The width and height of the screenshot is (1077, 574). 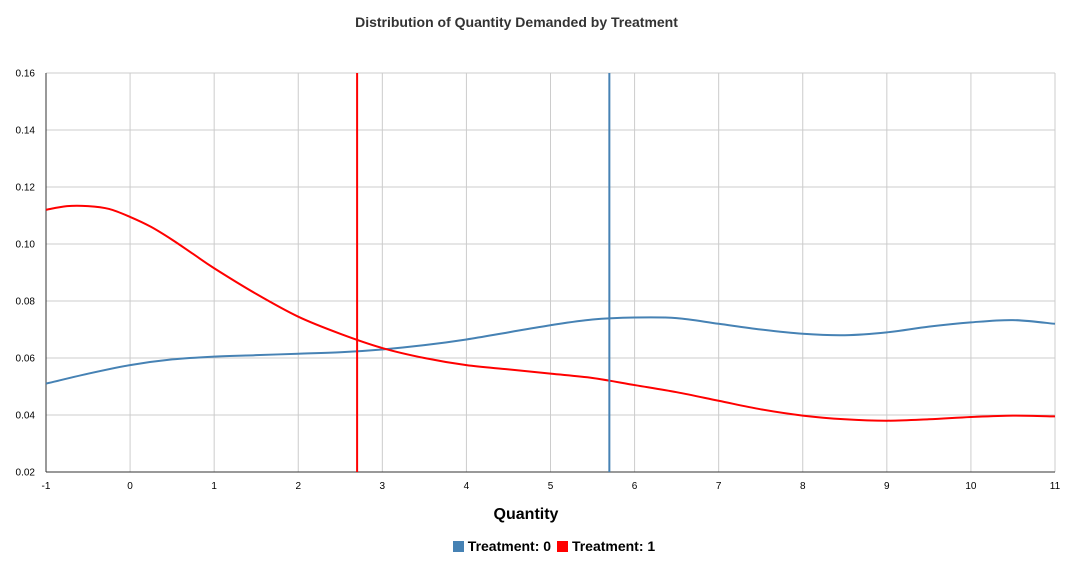 What do you see at coordinates (526, 514) in the screenshot?
I see `x-axis-label: Quantity` at bounding box center [526, 514].